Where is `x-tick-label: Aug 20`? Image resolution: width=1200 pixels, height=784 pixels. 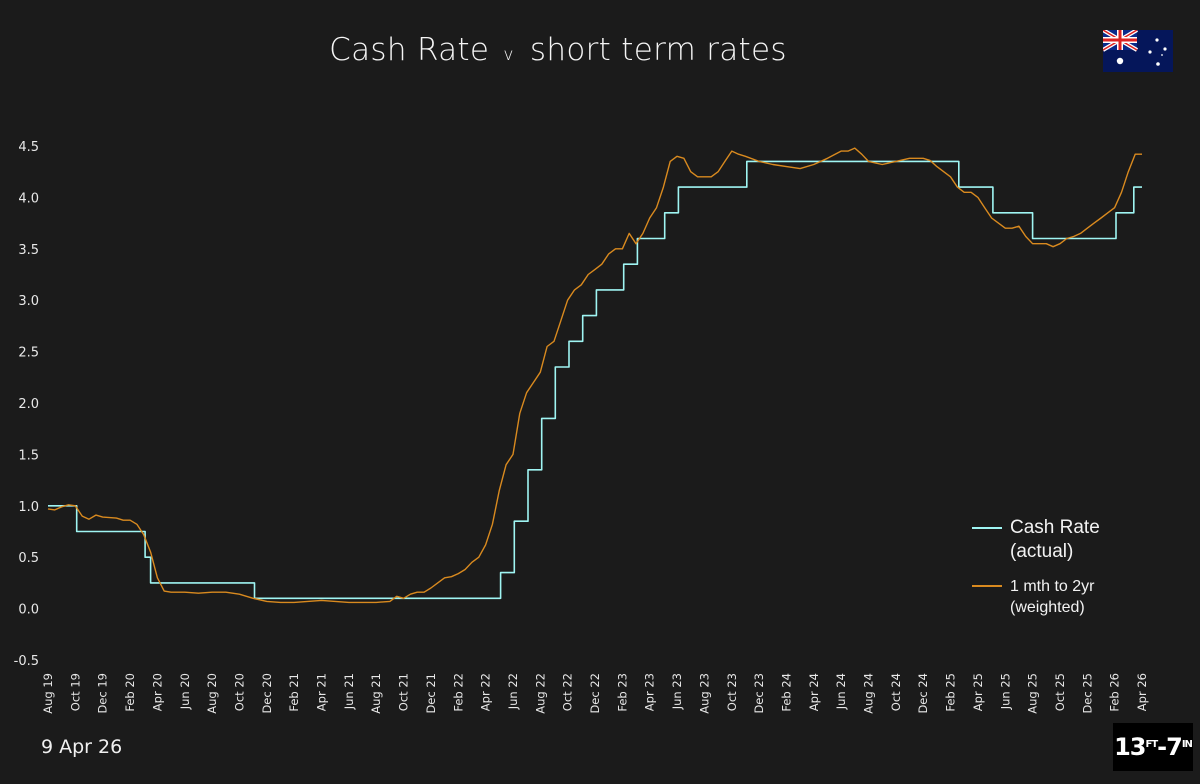 x-tick-label: Aug 20 is located at coordinates (212, 693).